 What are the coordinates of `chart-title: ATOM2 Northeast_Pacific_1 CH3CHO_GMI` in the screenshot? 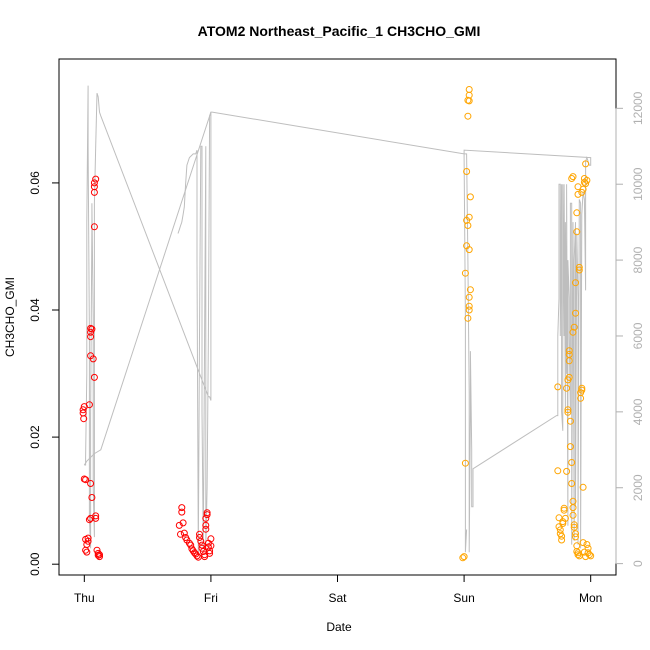 It's located at (339, 31).